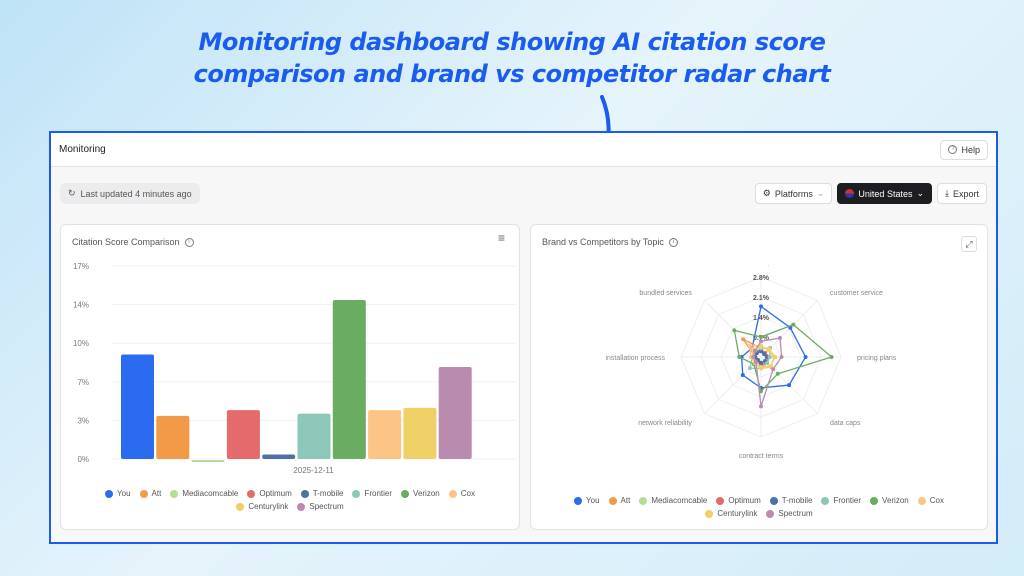 Image resolution: width=1024 pixels, height=576 pixels. I want to click on radar-tick-label: 2.8%, so click(761, 278).